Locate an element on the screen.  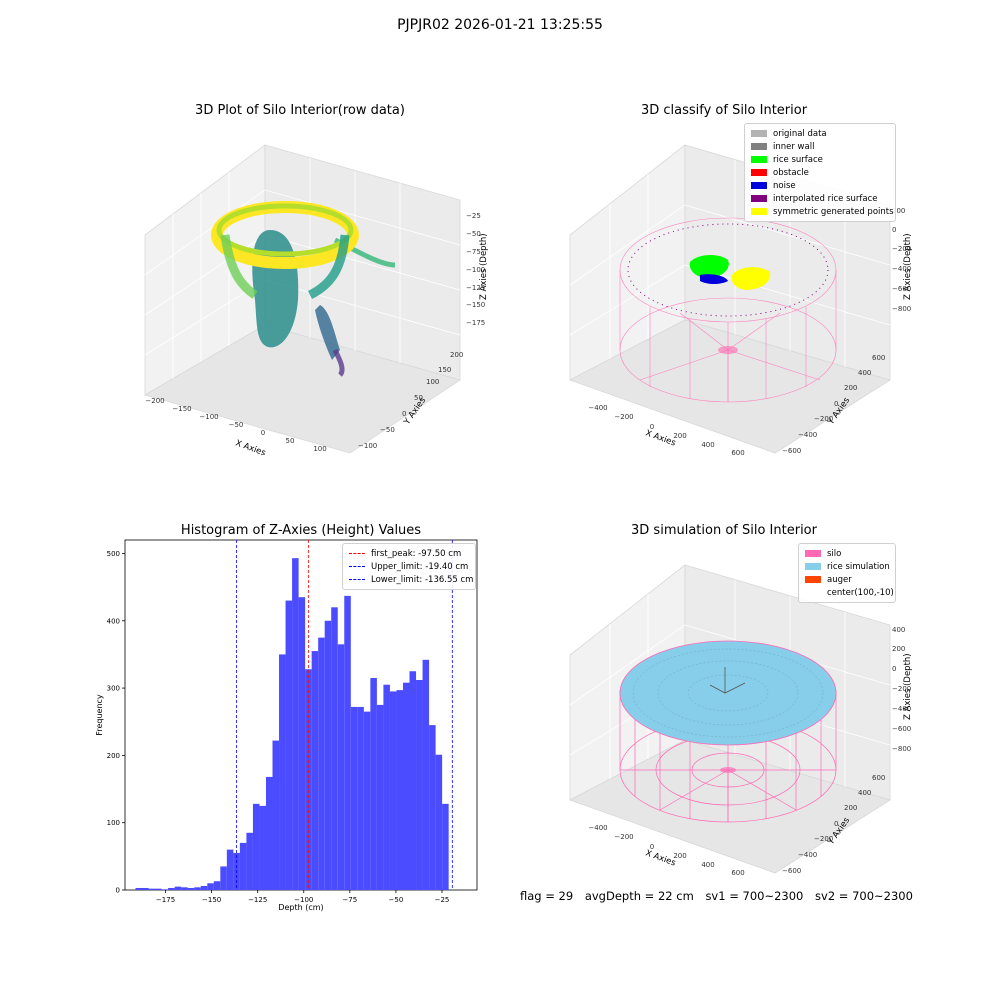
classify-ytick: 400 is located at coordinates (864, 373).